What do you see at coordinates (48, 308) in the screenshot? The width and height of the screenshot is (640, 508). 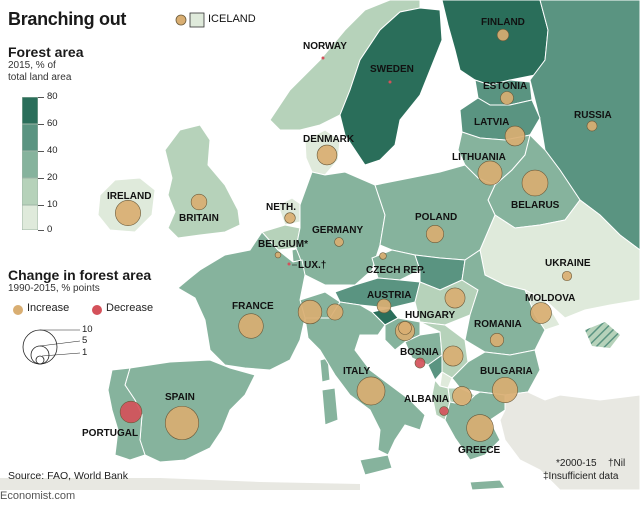 I see `increase-label: Increase` at bounding box center [48, 308].